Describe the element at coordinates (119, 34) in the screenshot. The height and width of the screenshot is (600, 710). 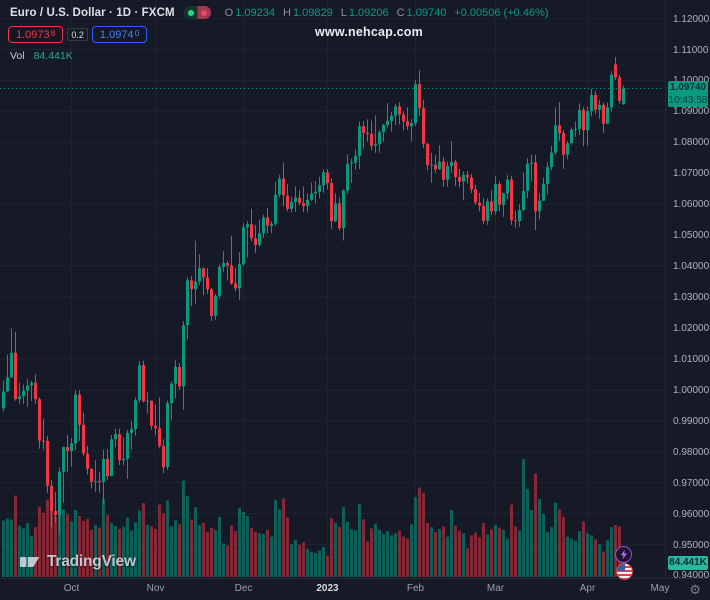
I see `buy-button: 1.0974 0` at that location.